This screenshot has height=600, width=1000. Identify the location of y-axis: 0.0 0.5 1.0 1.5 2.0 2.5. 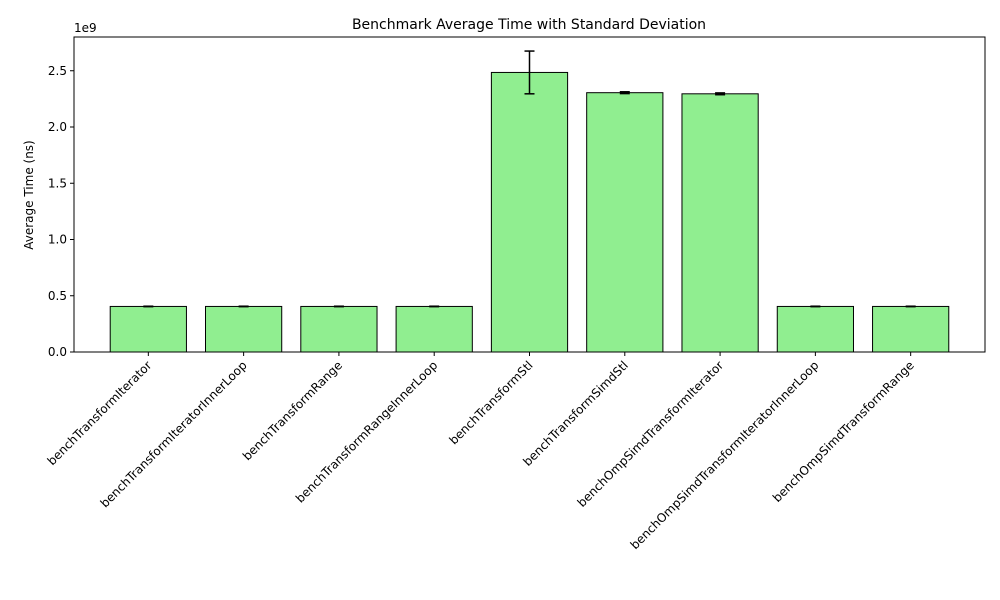
(61, 211).